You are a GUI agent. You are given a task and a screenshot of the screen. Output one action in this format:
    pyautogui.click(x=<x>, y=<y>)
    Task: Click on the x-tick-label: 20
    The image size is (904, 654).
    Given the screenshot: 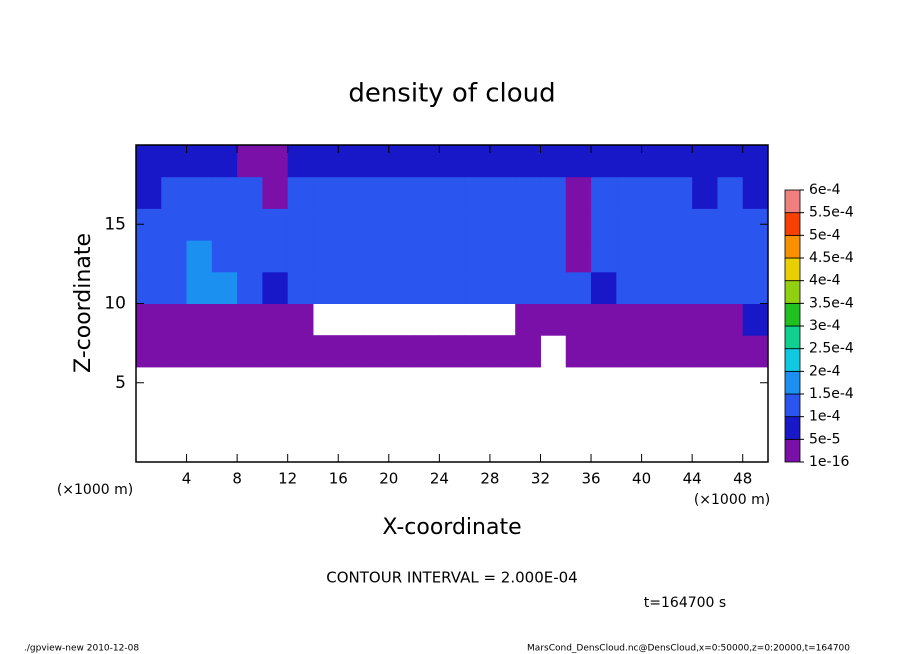 What is the action you would take?
    pyautogui.click(x=388, y=479)
    